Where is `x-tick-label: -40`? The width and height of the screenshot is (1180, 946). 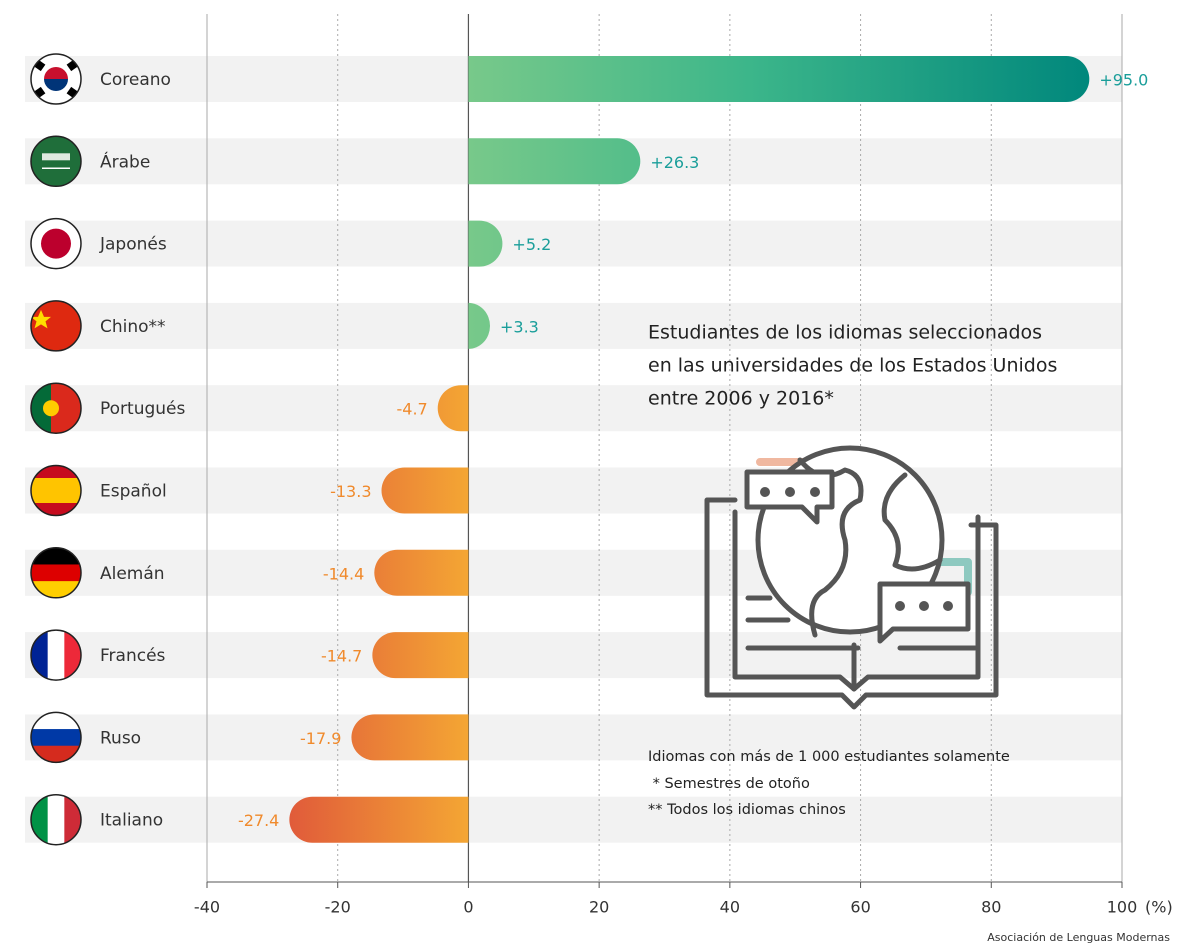
x-tick-label: -40 is located at coordinates (207, 907).